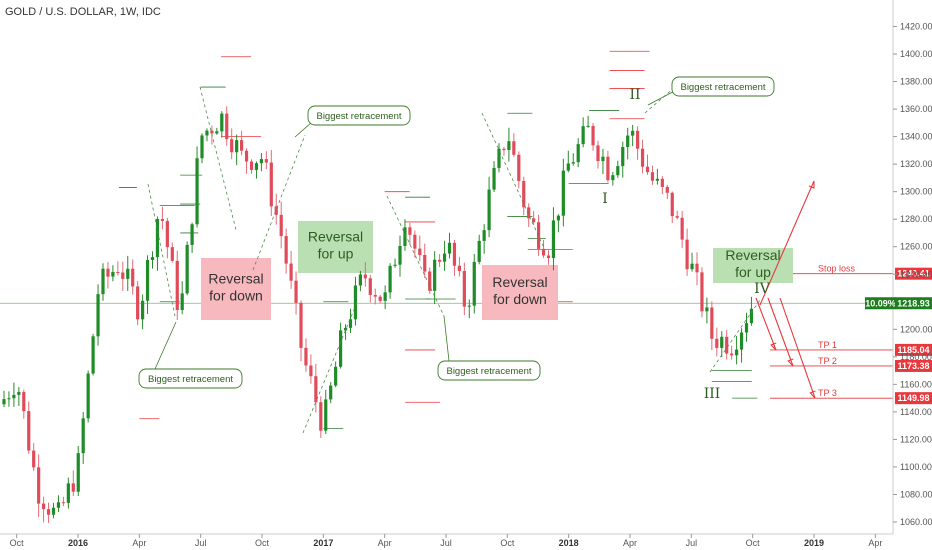 The image size is (932, 550). I want to click on wave-label: I, so click(605, 199).